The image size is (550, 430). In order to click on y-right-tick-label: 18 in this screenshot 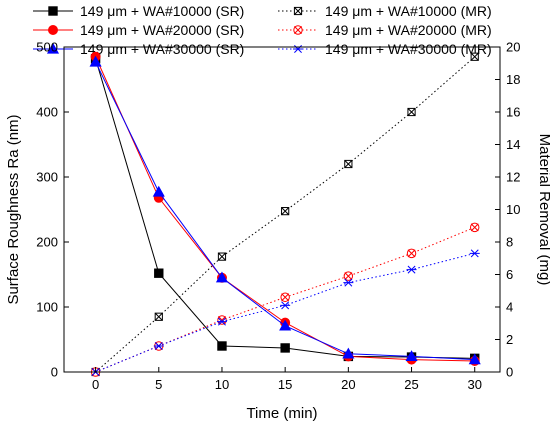, I will do `click(513, 79)`.